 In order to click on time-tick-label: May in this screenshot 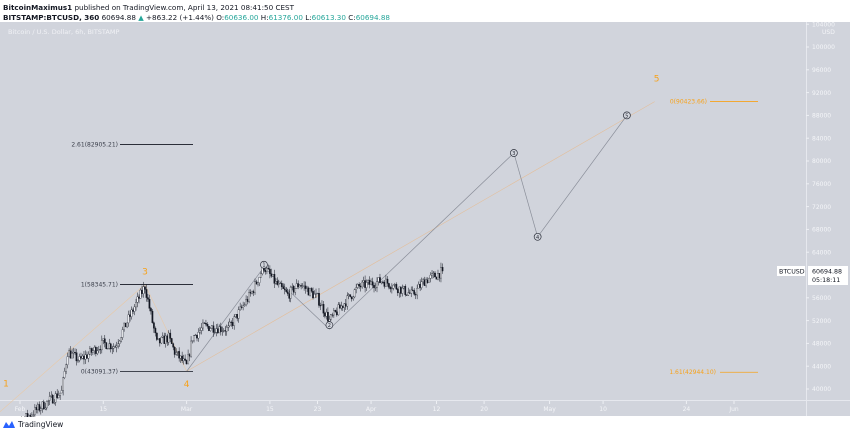, I will do `click(549, 409)`.